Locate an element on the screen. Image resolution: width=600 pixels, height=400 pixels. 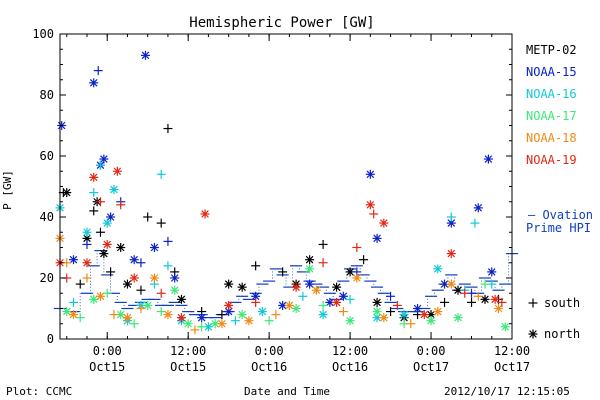
legend-ovation-line2: Prime HPI is located at coordinates (558, 228).